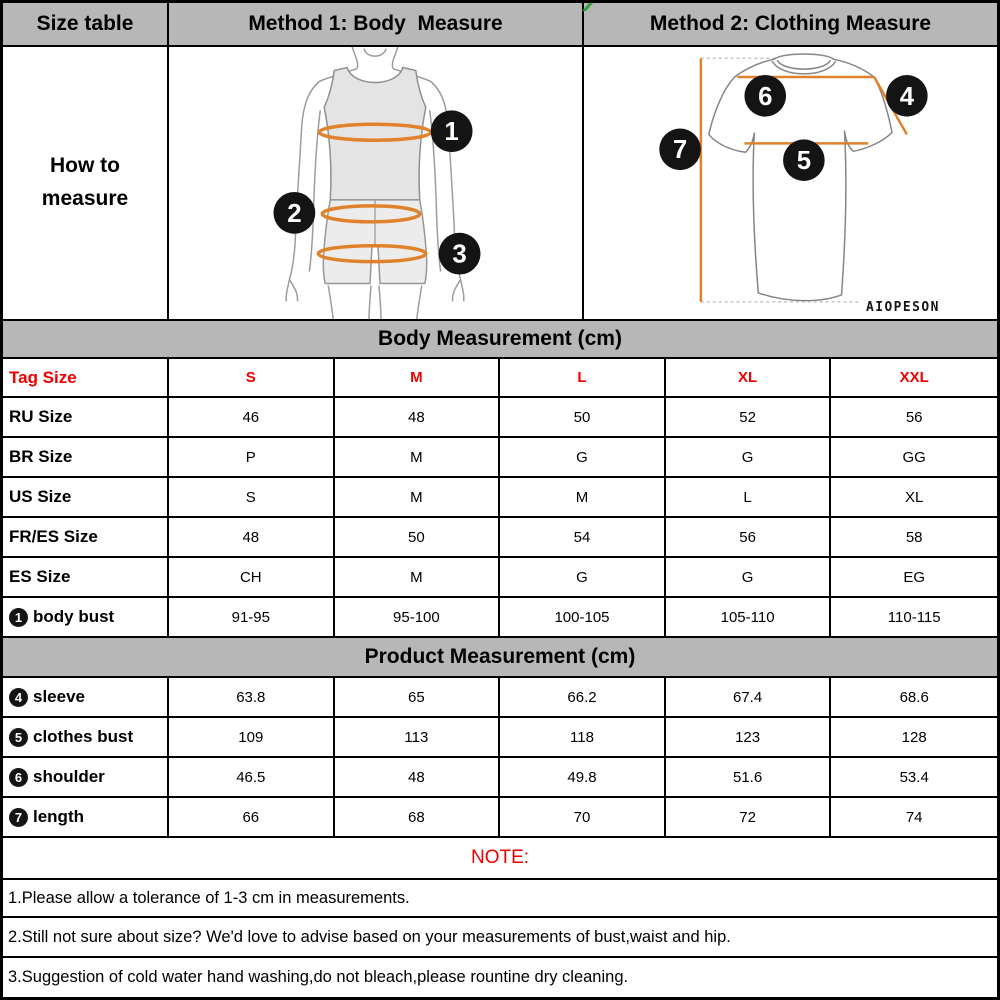 The height and width of the screenshot is (1000, 1000). Describe the element at coordinates (914, 377) in the screenshot. I see `size-col-xxl: XXL` at that location.